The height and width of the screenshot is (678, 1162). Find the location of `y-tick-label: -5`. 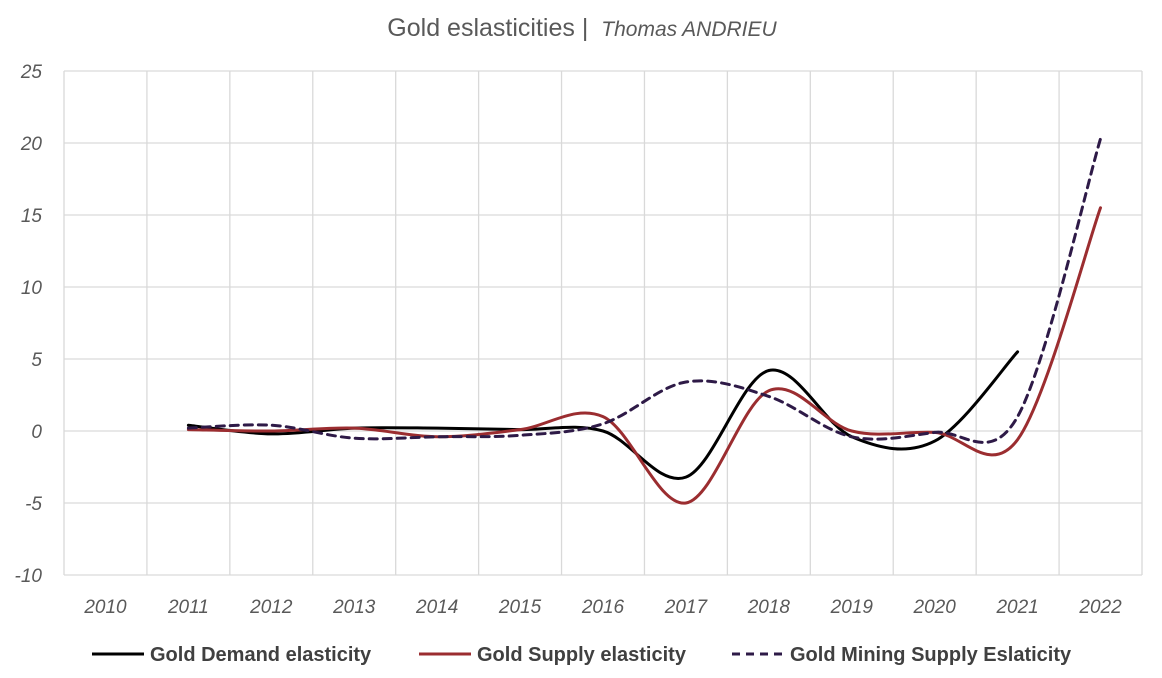

y-tick-label: -5 is located at coordinates (33, 504).